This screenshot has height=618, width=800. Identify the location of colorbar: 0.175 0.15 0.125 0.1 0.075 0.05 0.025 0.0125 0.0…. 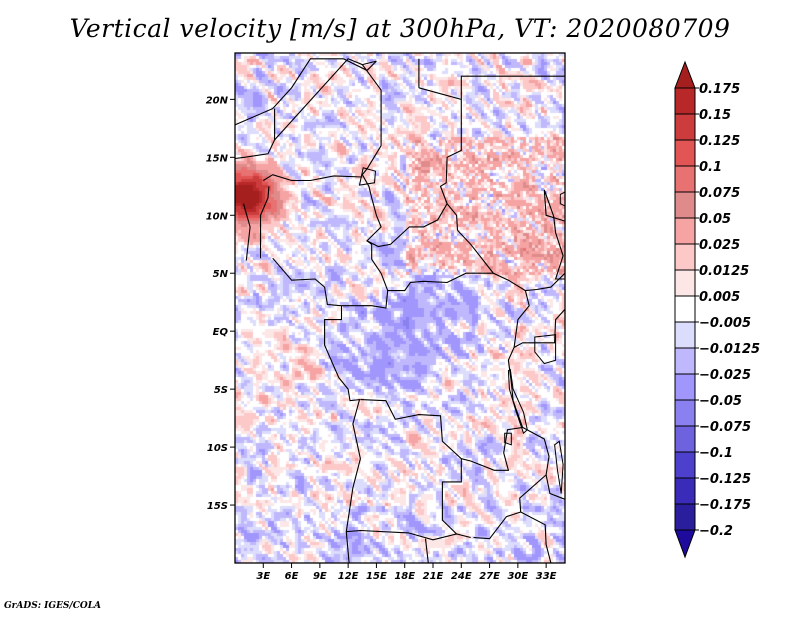
(717, 309).